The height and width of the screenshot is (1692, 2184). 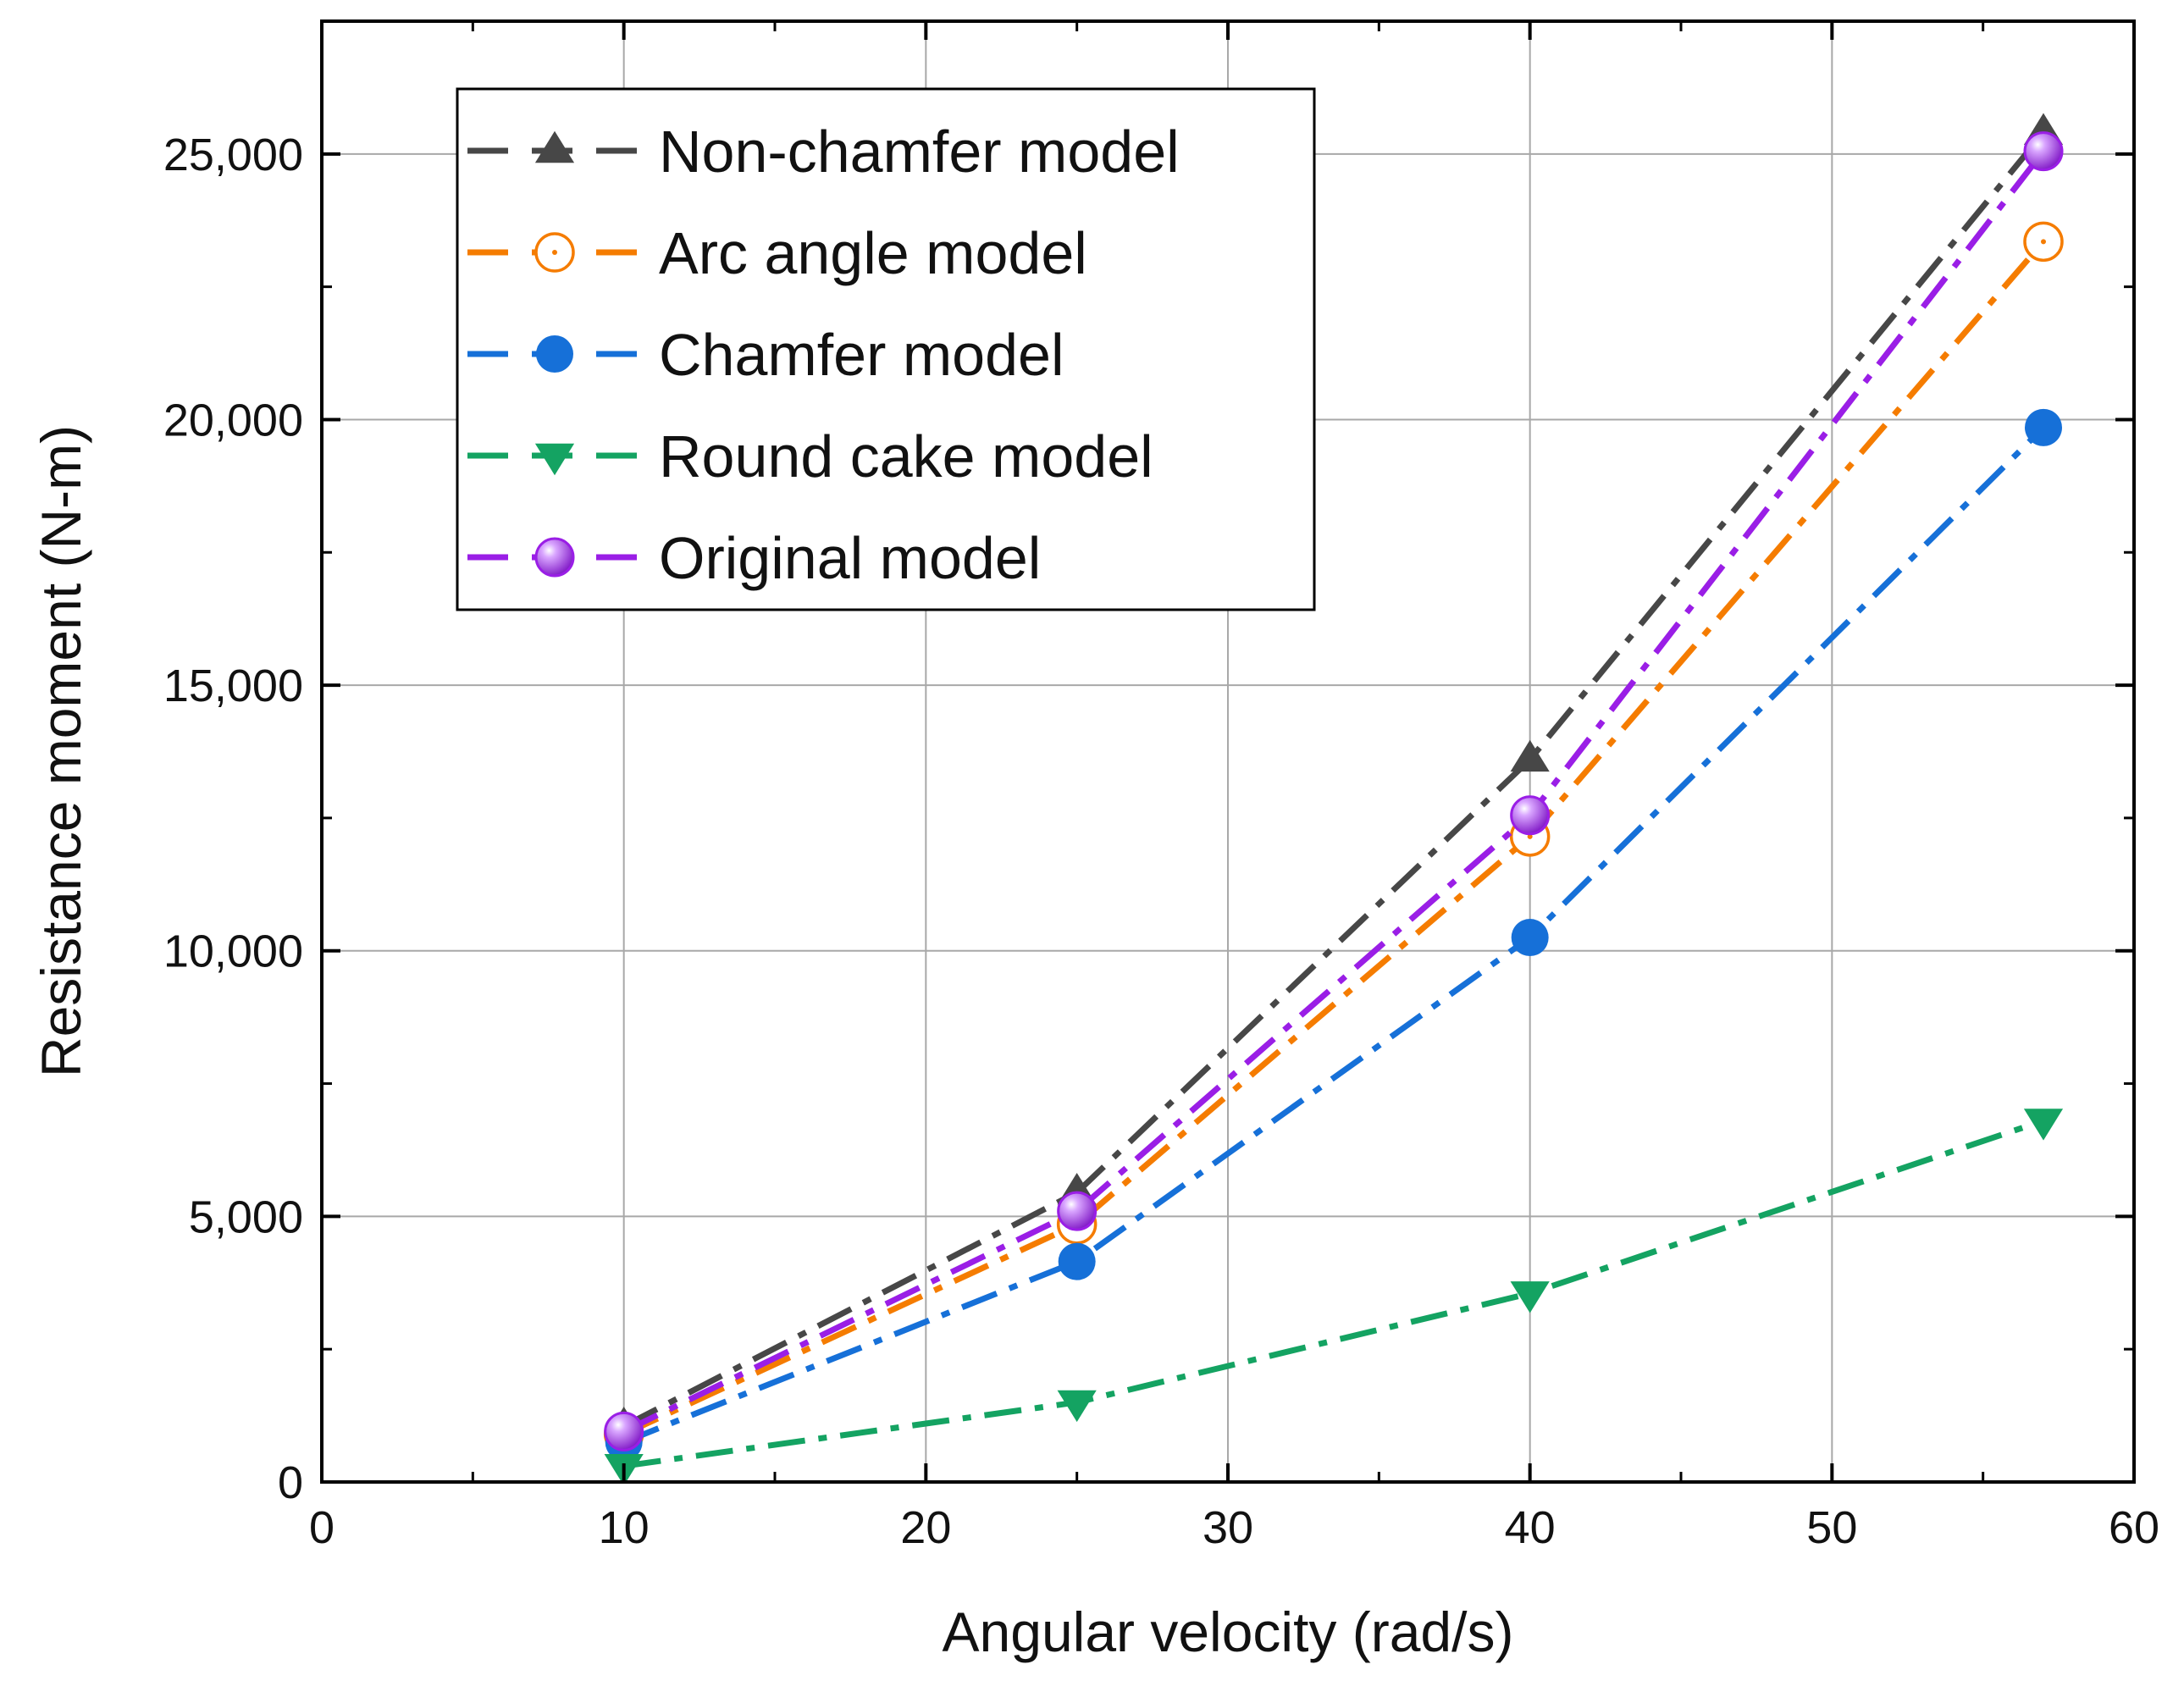 I want to click on legend-entry: Arc angle model, so click(x=777, y=253).